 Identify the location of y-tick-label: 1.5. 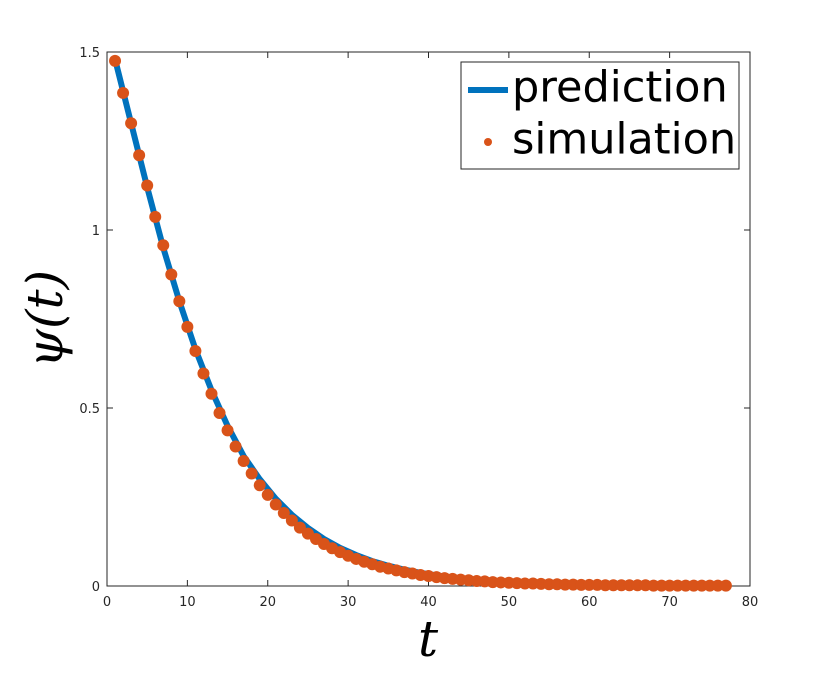
(89, 53).